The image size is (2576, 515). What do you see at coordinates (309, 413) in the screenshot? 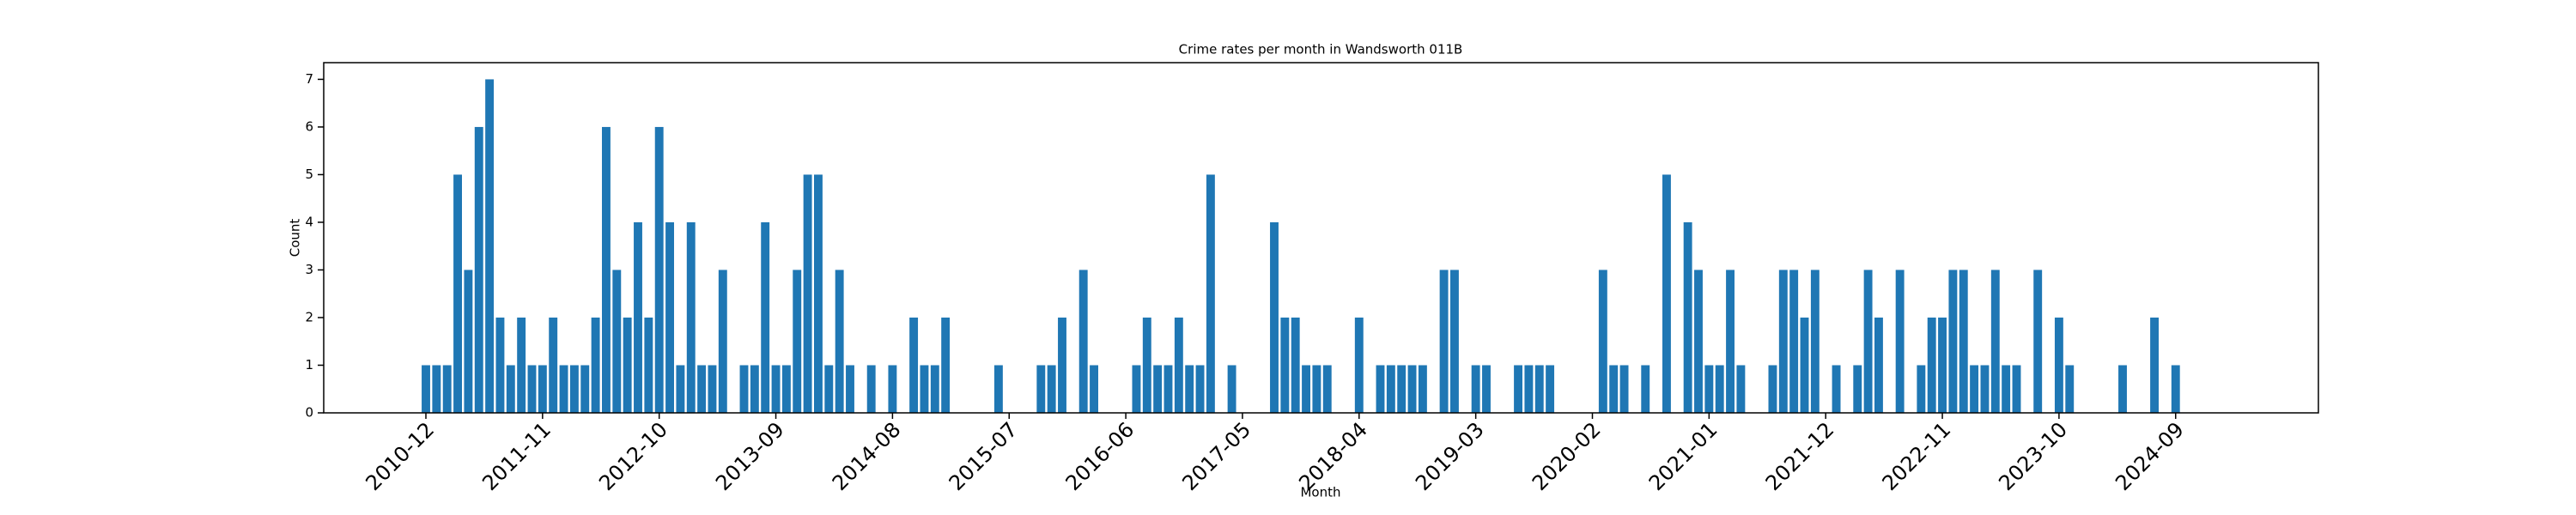
I see `y-tick-label: 0` at bounding box center [309, 413].